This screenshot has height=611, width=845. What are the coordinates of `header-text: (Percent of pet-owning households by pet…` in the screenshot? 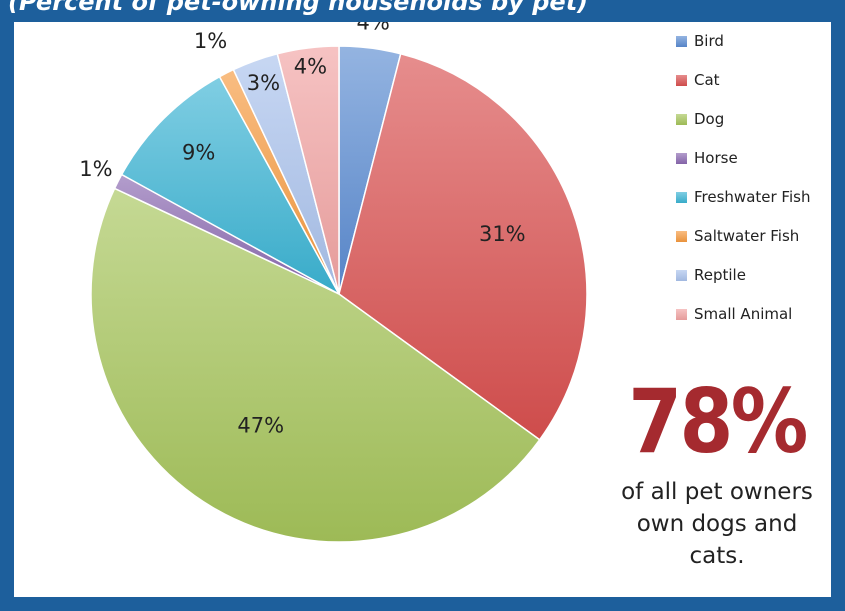 It's located at (298, 8).